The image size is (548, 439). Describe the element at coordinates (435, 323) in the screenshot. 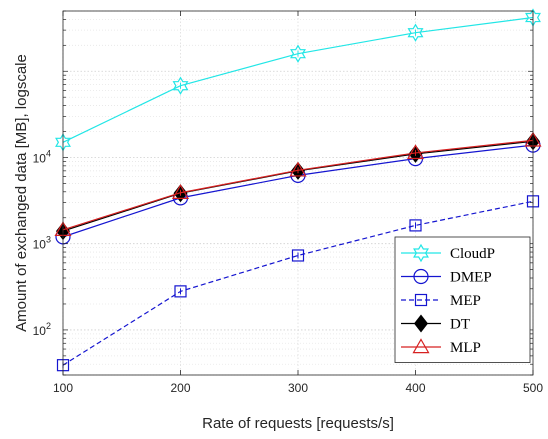

I see `legend-item: DT` at that location.